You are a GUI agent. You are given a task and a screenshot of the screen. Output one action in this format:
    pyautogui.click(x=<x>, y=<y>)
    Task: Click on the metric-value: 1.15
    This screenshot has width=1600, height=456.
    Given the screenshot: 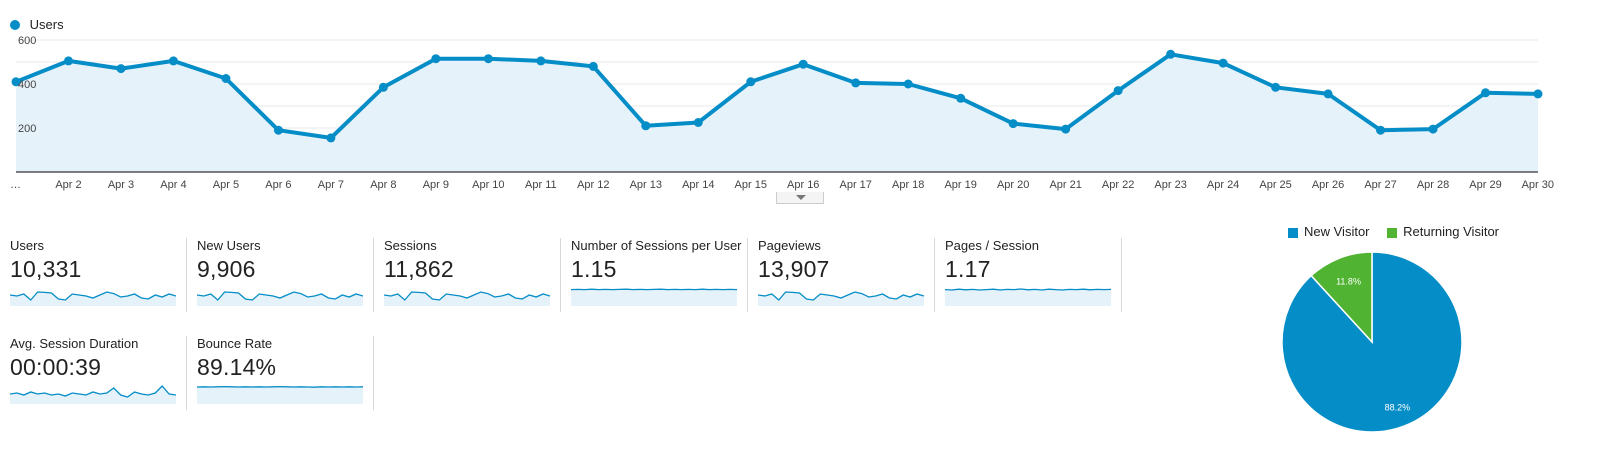 What is the action you would take?
    pyautogui.click(x=594, y=269)
    